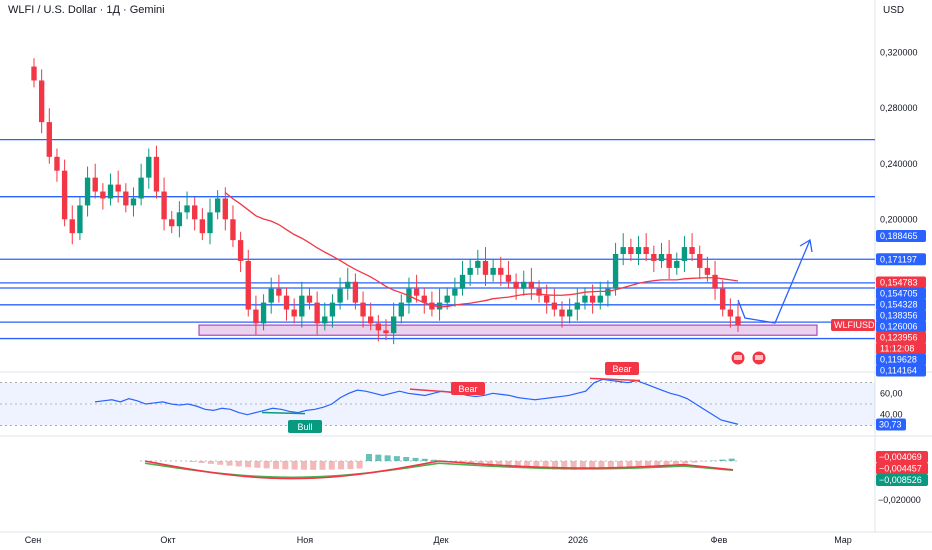 The width and height of the screenshot is (932, 550). Describe the element at coordinates (167, 540) in the screenshot. I see `time-tick-label: Окт` at that location.